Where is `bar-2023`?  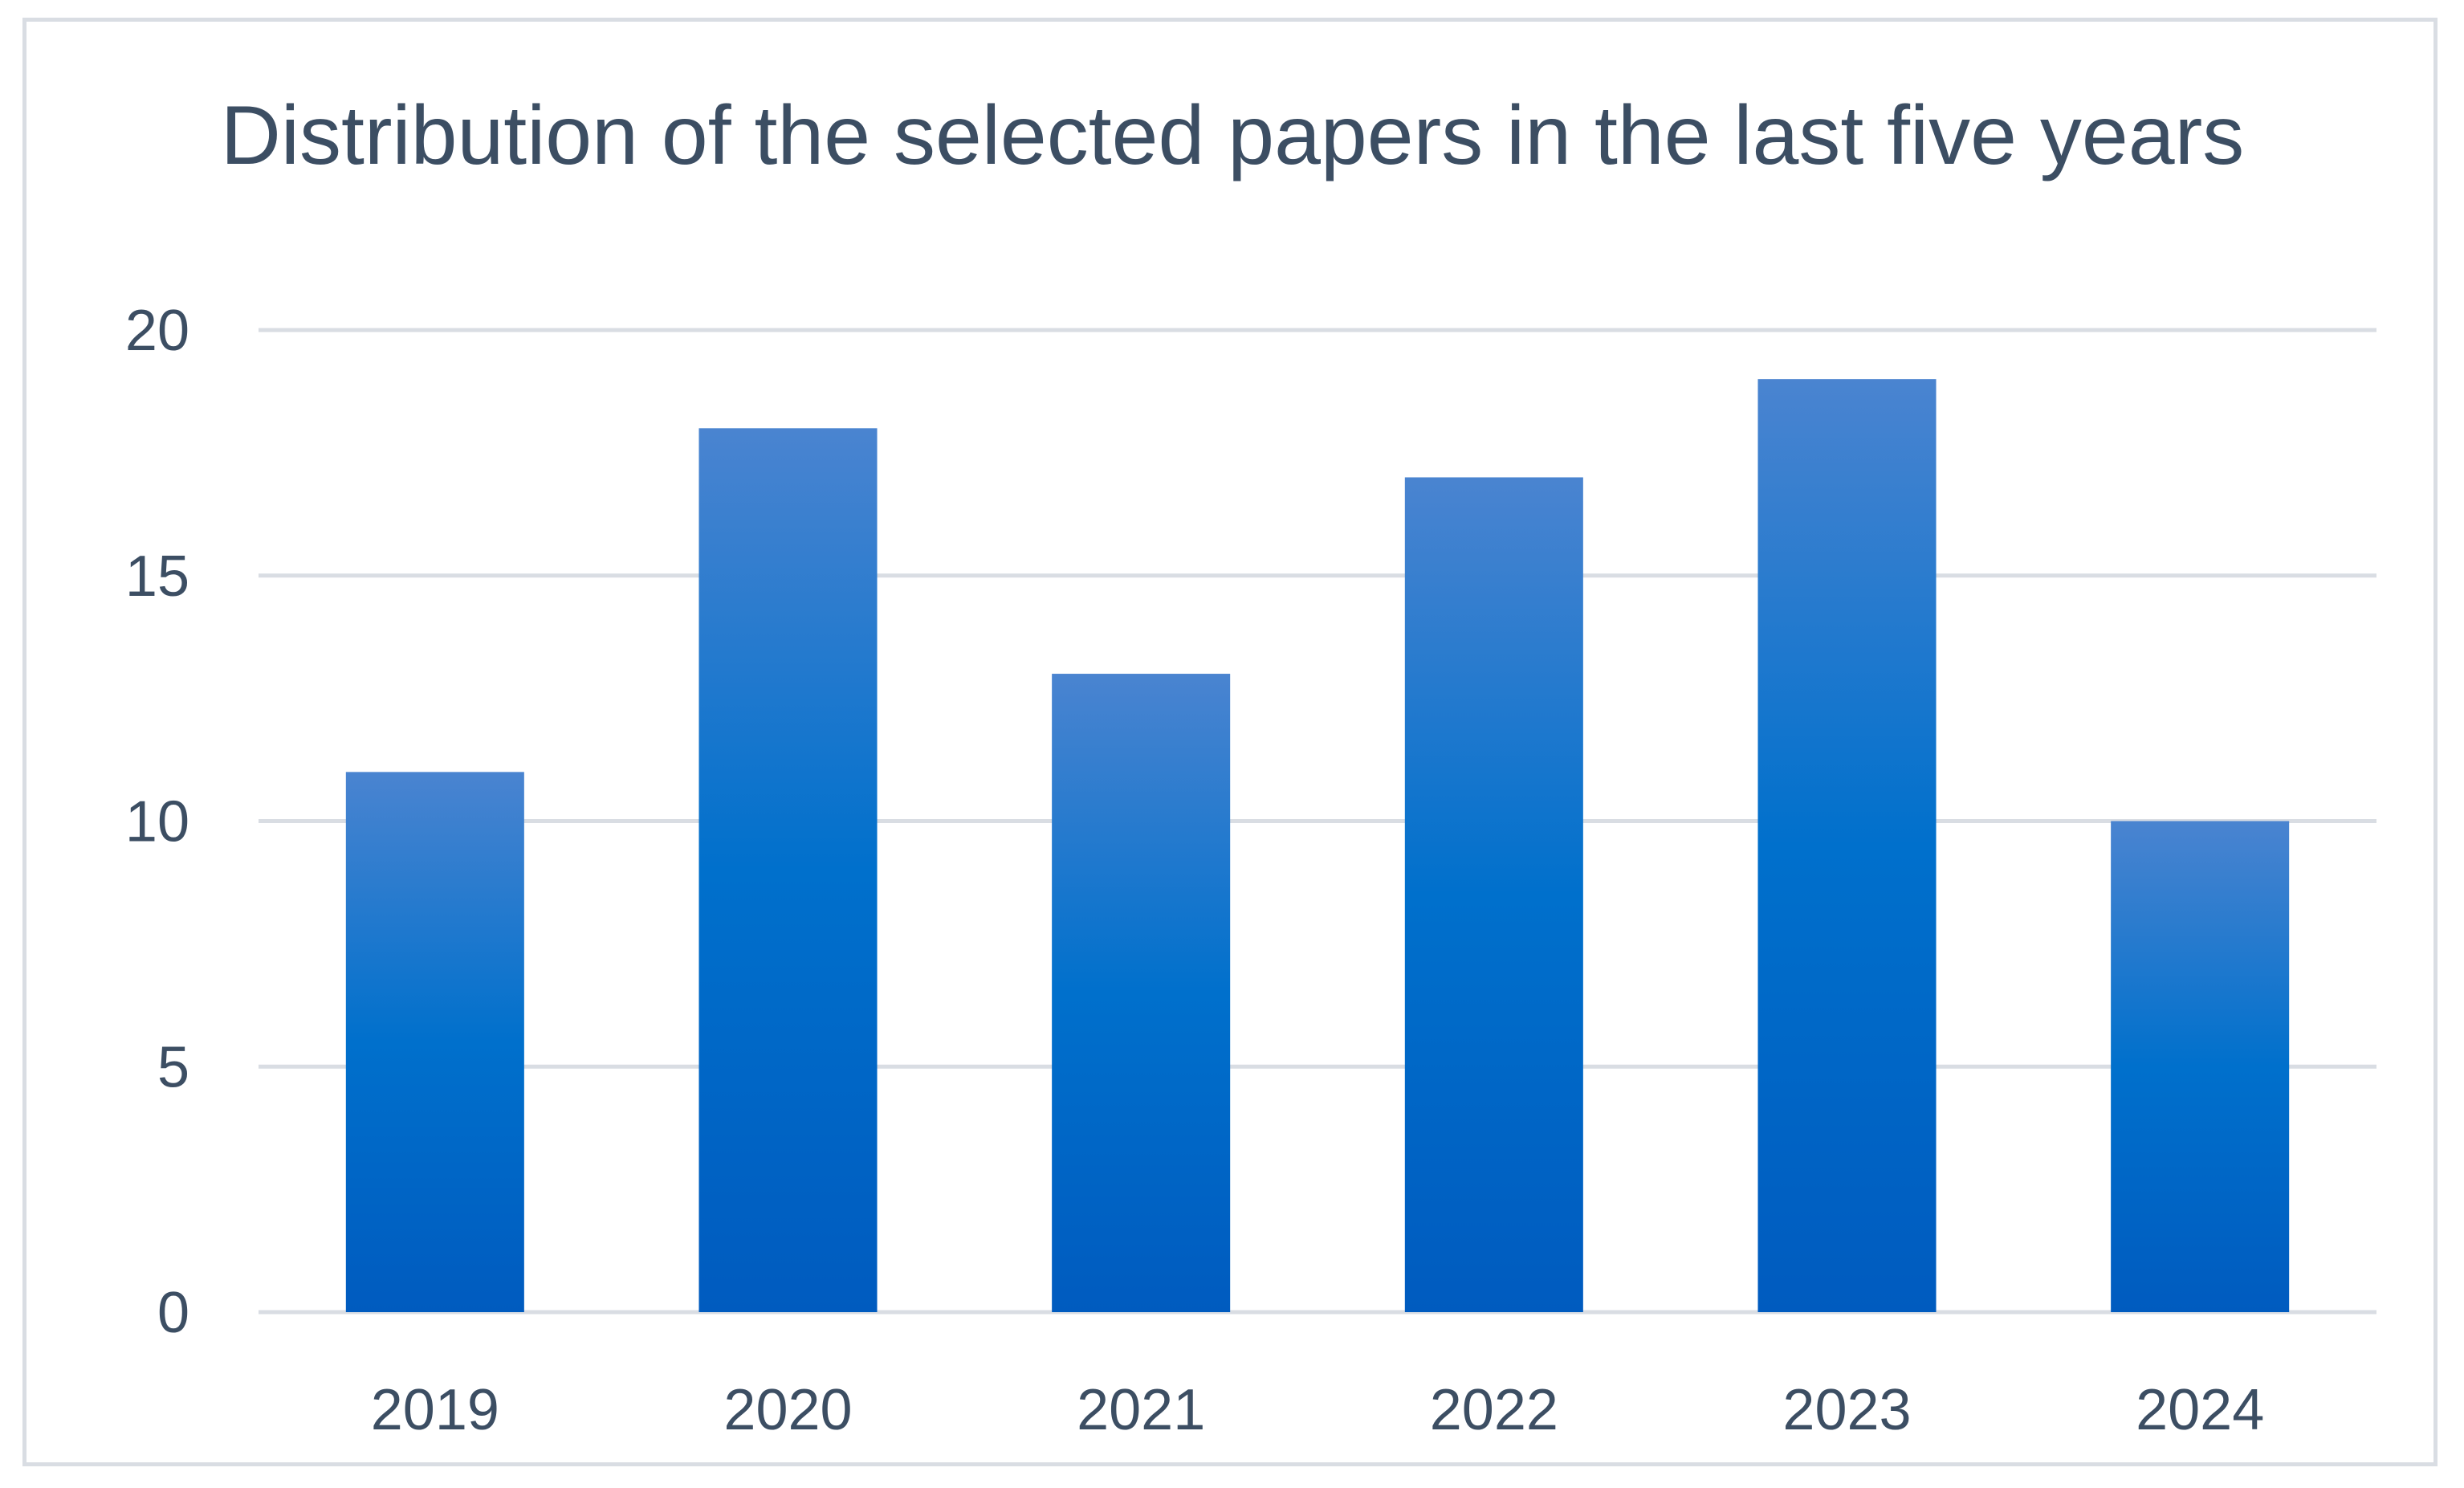
bar-2023 is located at coordinates (1847, 845).